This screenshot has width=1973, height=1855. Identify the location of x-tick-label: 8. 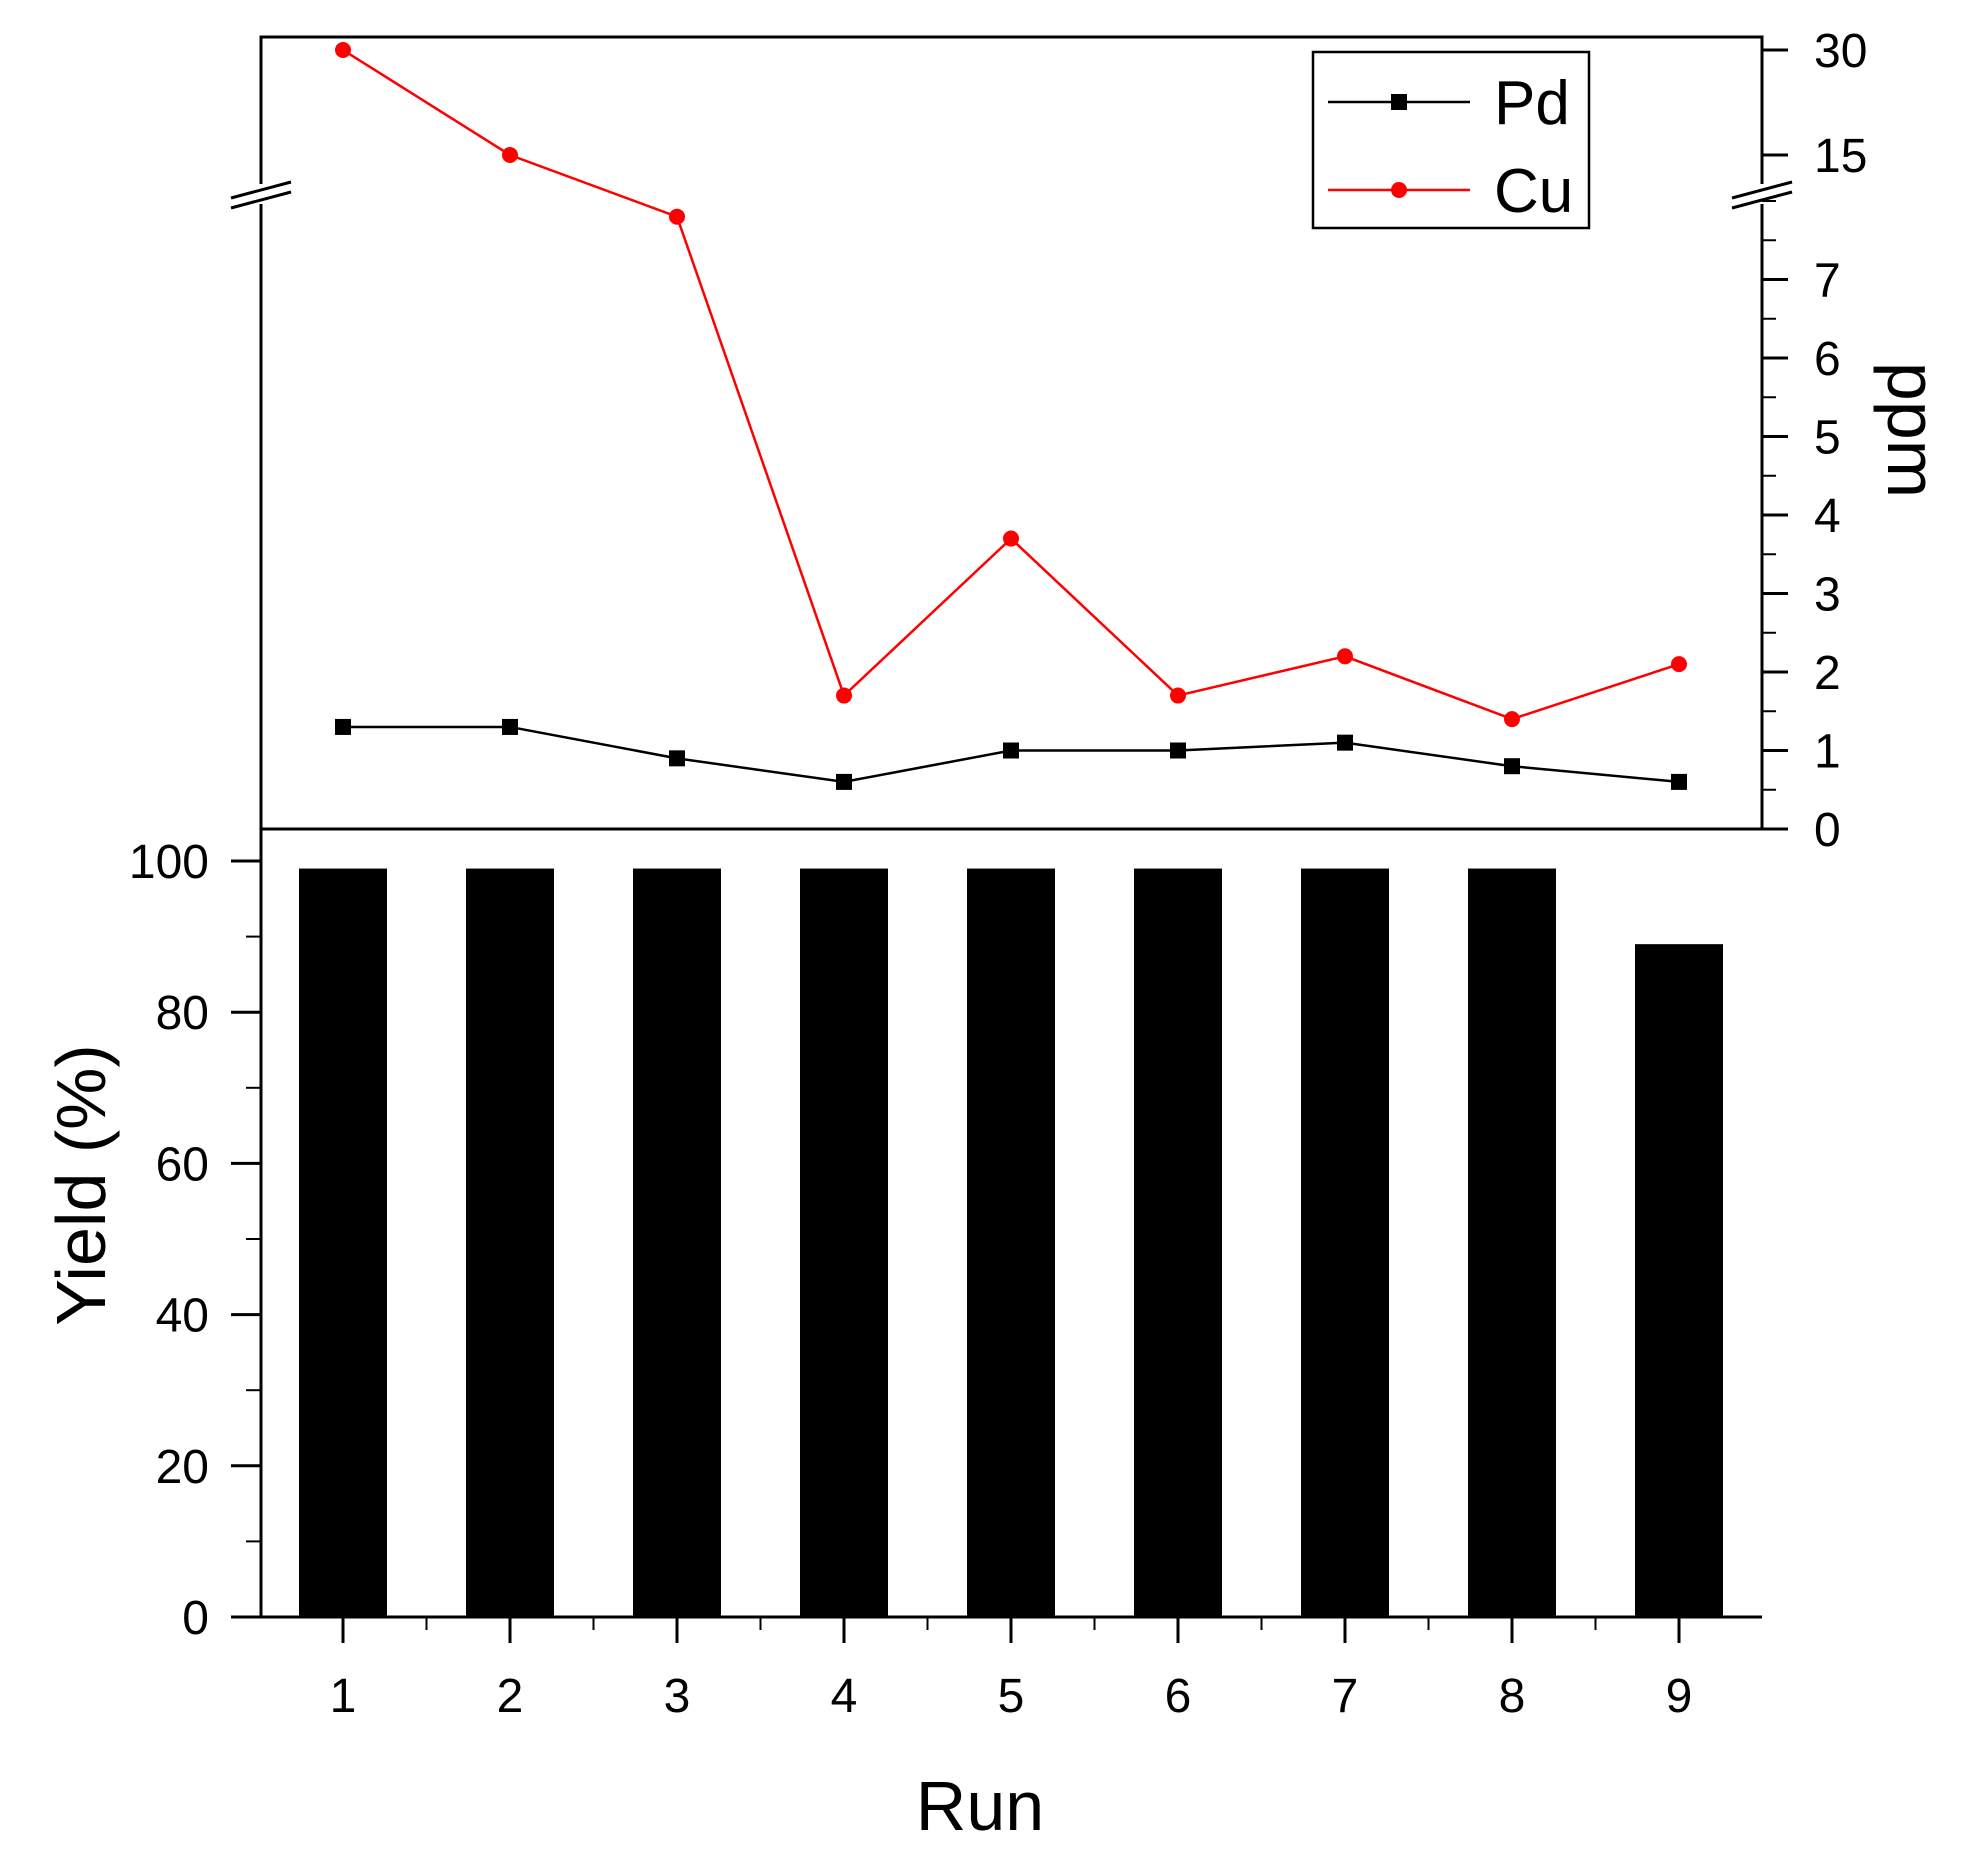
(1512, 1696).